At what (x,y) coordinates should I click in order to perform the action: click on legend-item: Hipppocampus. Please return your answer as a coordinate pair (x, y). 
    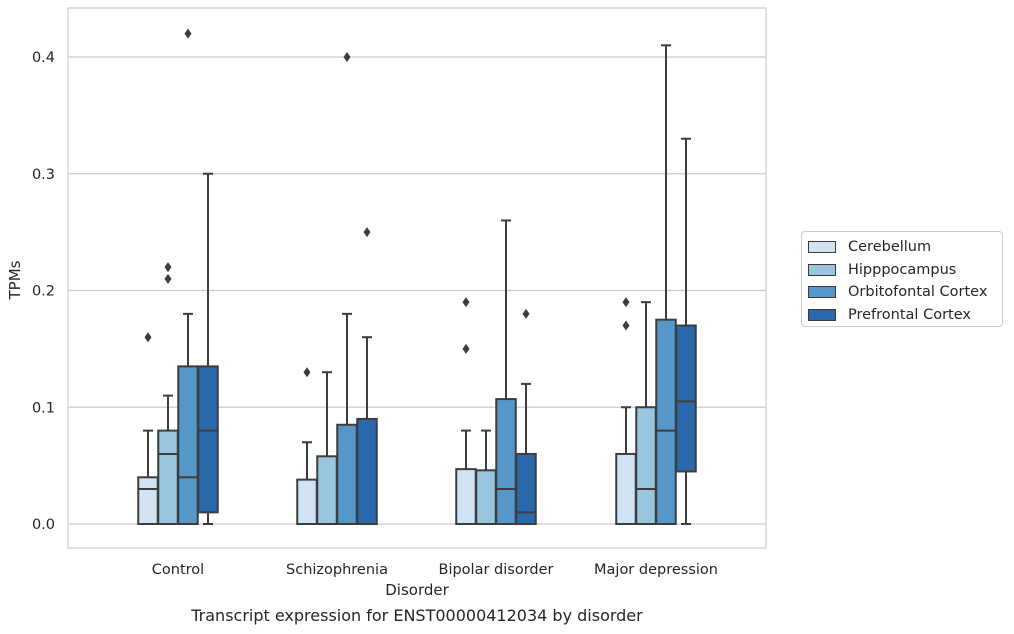
    Looking at the image, I should click on (905, 270).